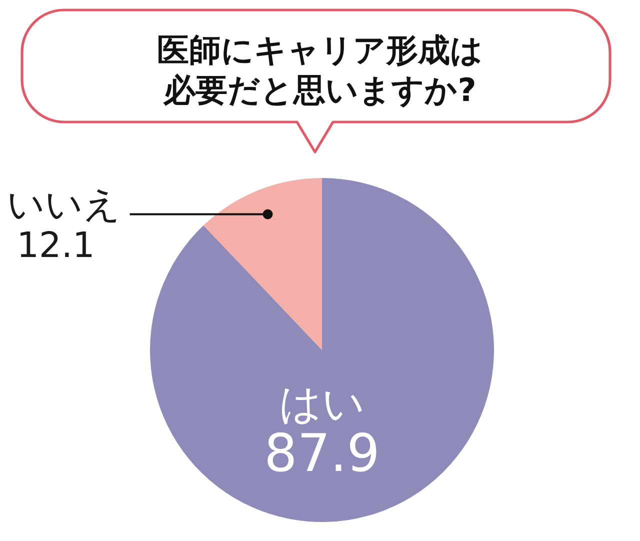 Image resolution: width=640 pixels, height=541 pixels. What do you see at coordinates (55, 246) in the screenshot?
I see `data-label: 12.1` at bounding box center [55, 246].